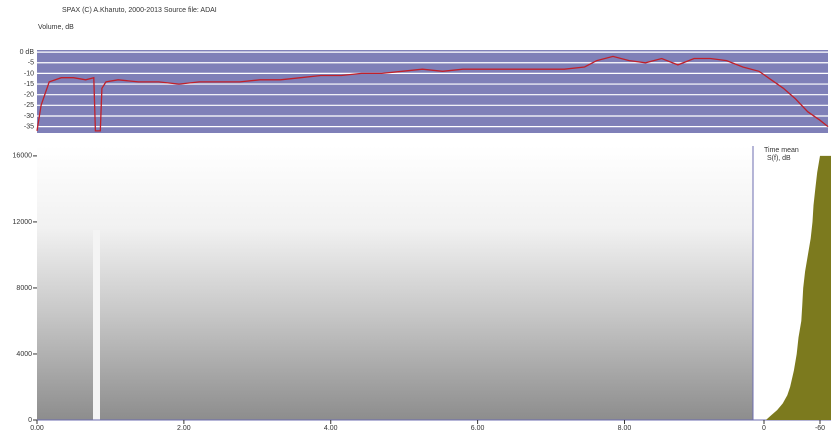  Describe the element at coordinates (331, 428) in the screenshot. I see `x-tick-label: 4.00` at that location.